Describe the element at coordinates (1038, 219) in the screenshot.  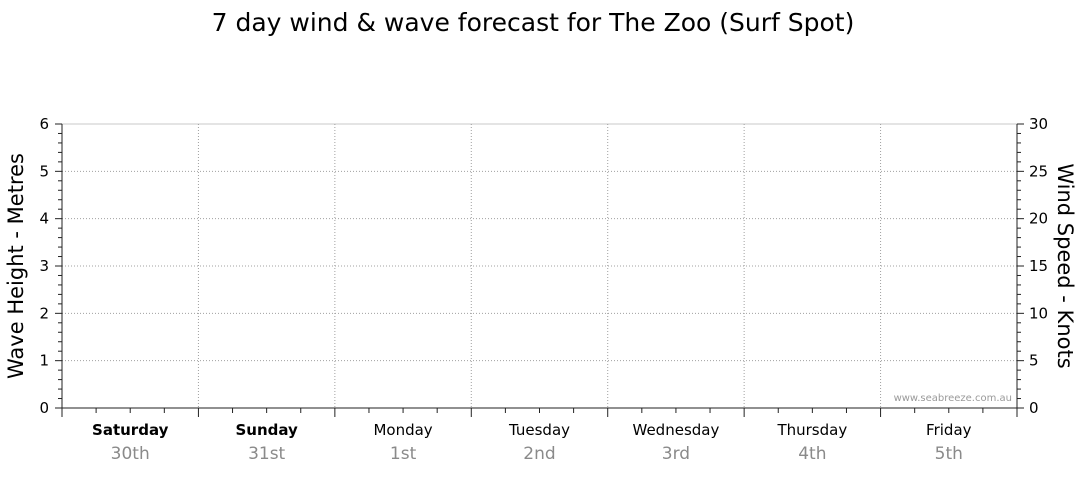
I see `y-right-tick-label: 20` at that location.